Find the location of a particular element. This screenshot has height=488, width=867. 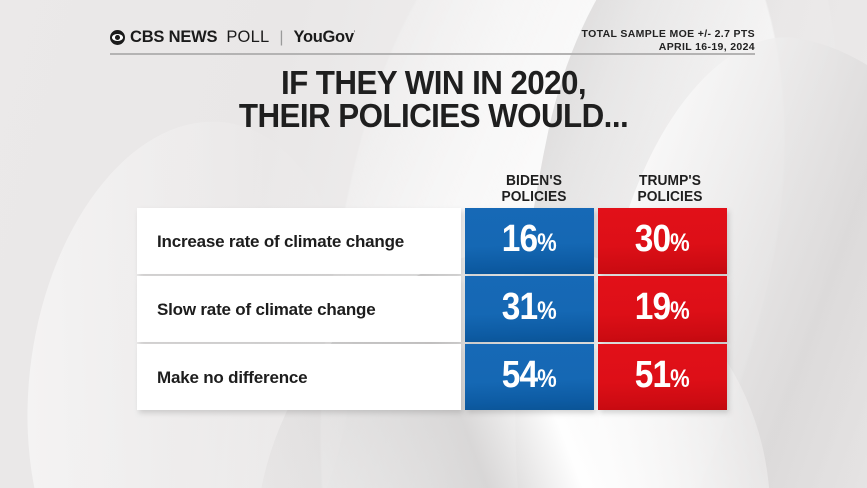

value-biden-number: 54 is located at coordinates (520, 375).